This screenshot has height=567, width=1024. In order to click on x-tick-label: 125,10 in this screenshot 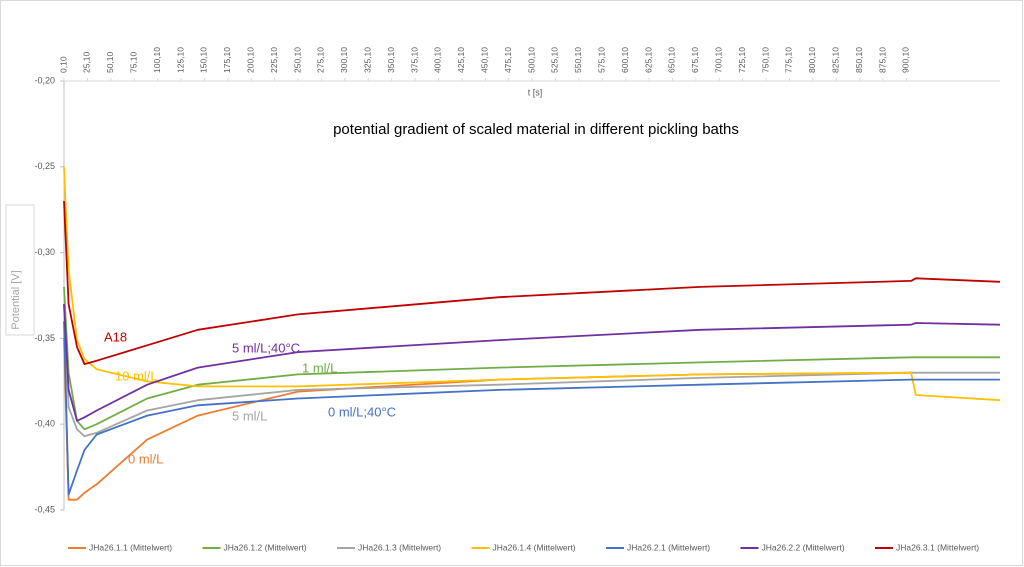, I will do `click(180, 60)`.